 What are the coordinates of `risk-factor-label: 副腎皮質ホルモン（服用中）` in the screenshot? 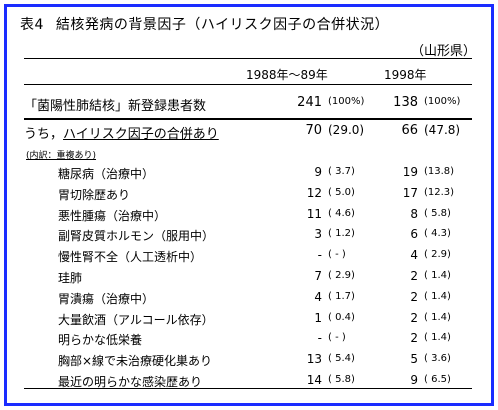 It's located at (136, 236).